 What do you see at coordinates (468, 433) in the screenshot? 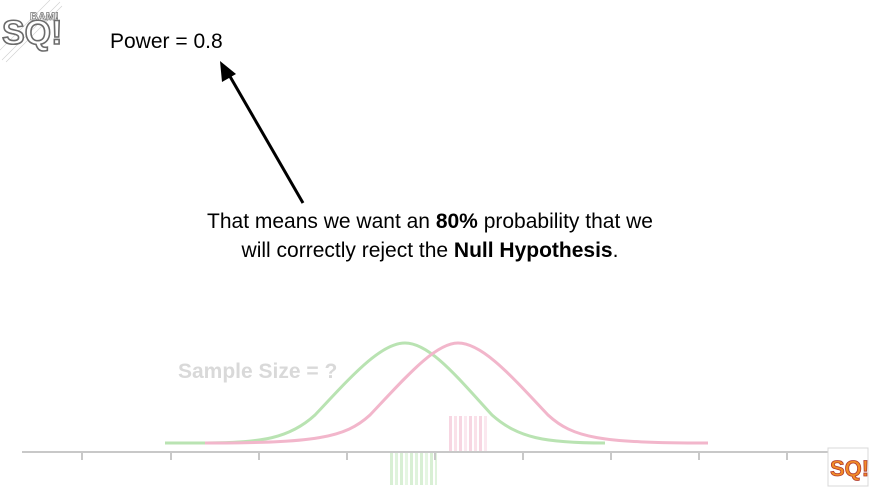
I see `pink-sample-strips` at bounding box center [468, 433].